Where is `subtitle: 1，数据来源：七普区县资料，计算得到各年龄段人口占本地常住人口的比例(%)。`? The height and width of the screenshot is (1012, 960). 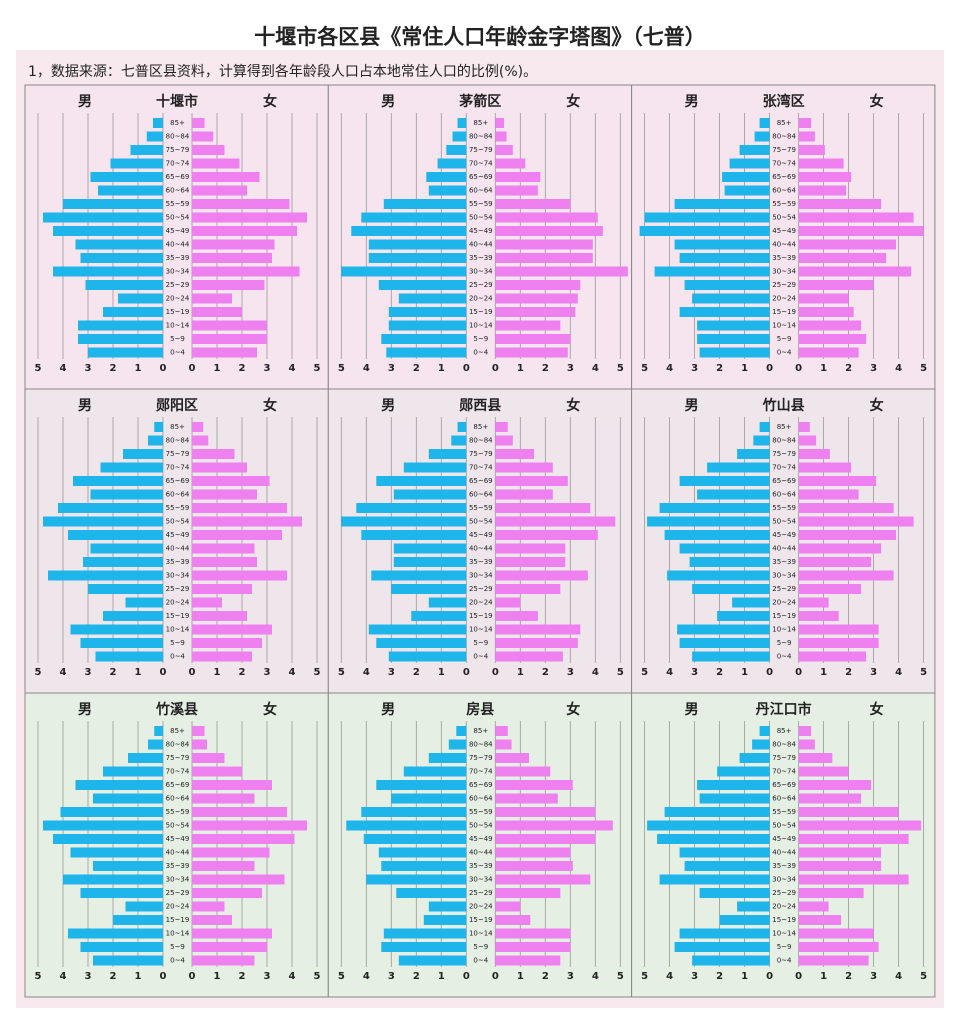
subtitle: 1，数据来源：七普区县资料，计算得到各年龄段人口占本地常住人口的比例(%)。 is located at coordinates (282, 71).